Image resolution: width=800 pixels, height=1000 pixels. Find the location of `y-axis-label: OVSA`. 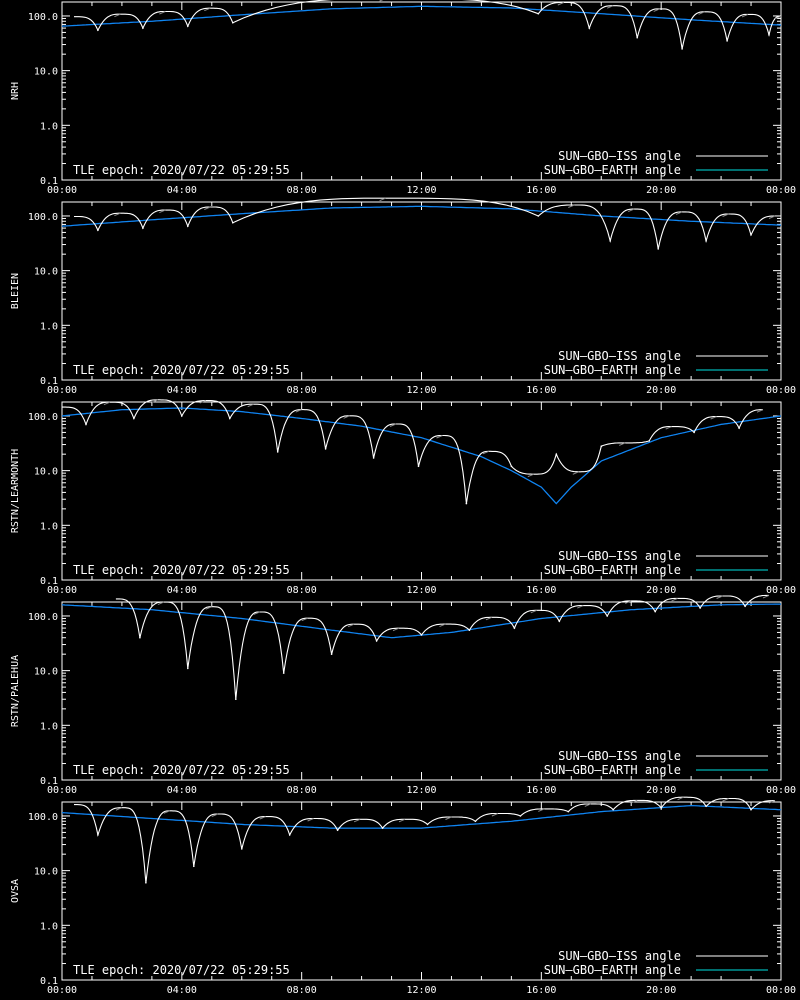

y-axis-label: OVSA is located at coordinates (15, 891).